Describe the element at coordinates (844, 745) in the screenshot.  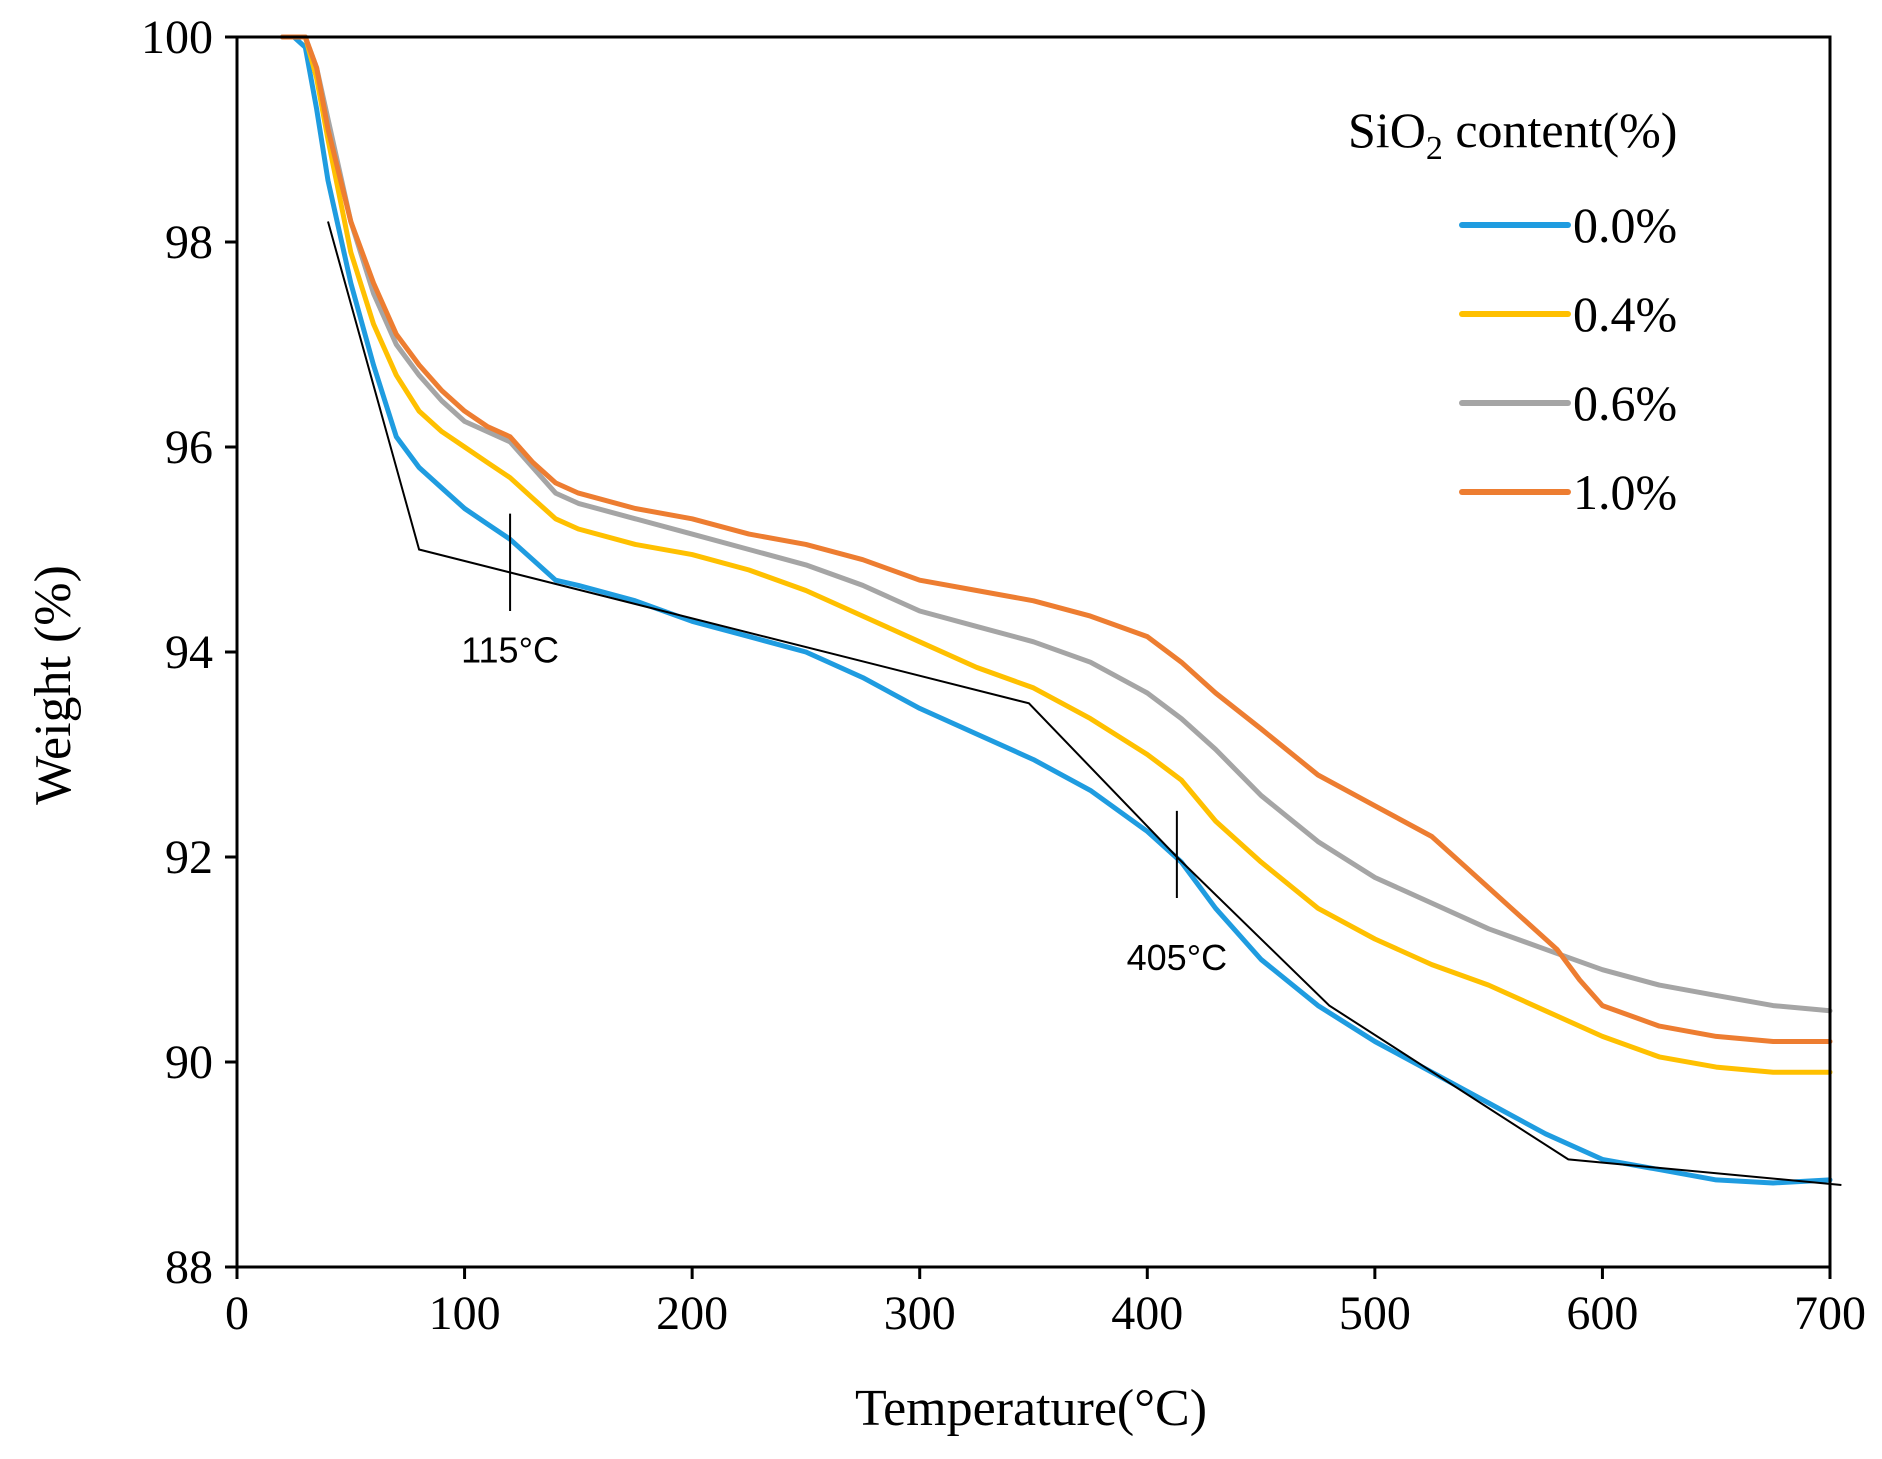
I see `annotation-layer: 115°C 405°C` at that location.